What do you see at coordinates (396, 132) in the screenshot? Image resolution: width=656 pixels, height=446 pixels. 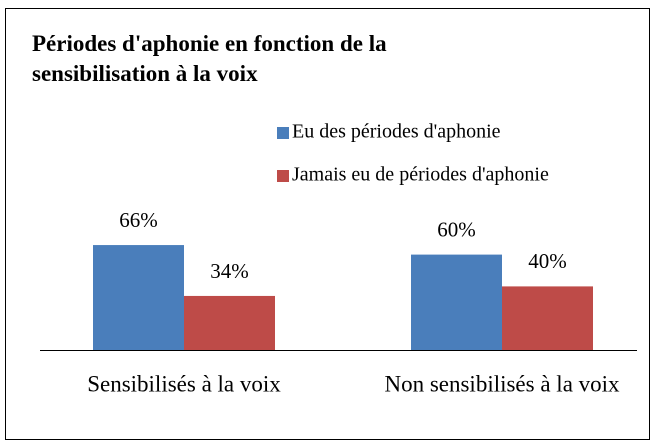 I see `legend-label: Eu des périodes d'aphonie` at bounding box center [396, 132].